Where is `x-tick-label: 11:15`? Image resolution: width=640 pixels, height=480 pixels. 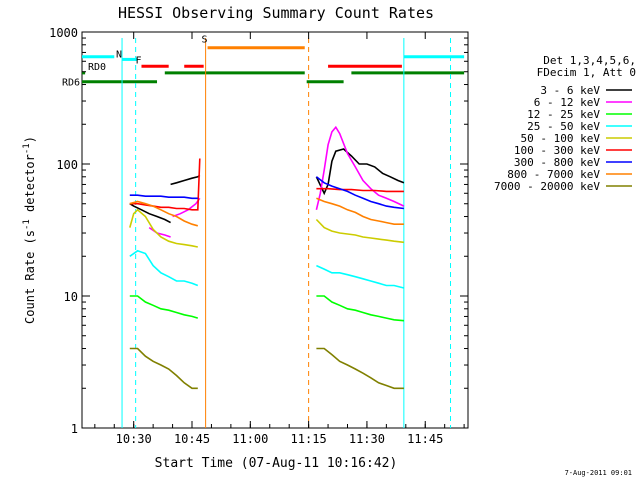 x-tick-label: 11:15 is located at coordinates (309, 439).